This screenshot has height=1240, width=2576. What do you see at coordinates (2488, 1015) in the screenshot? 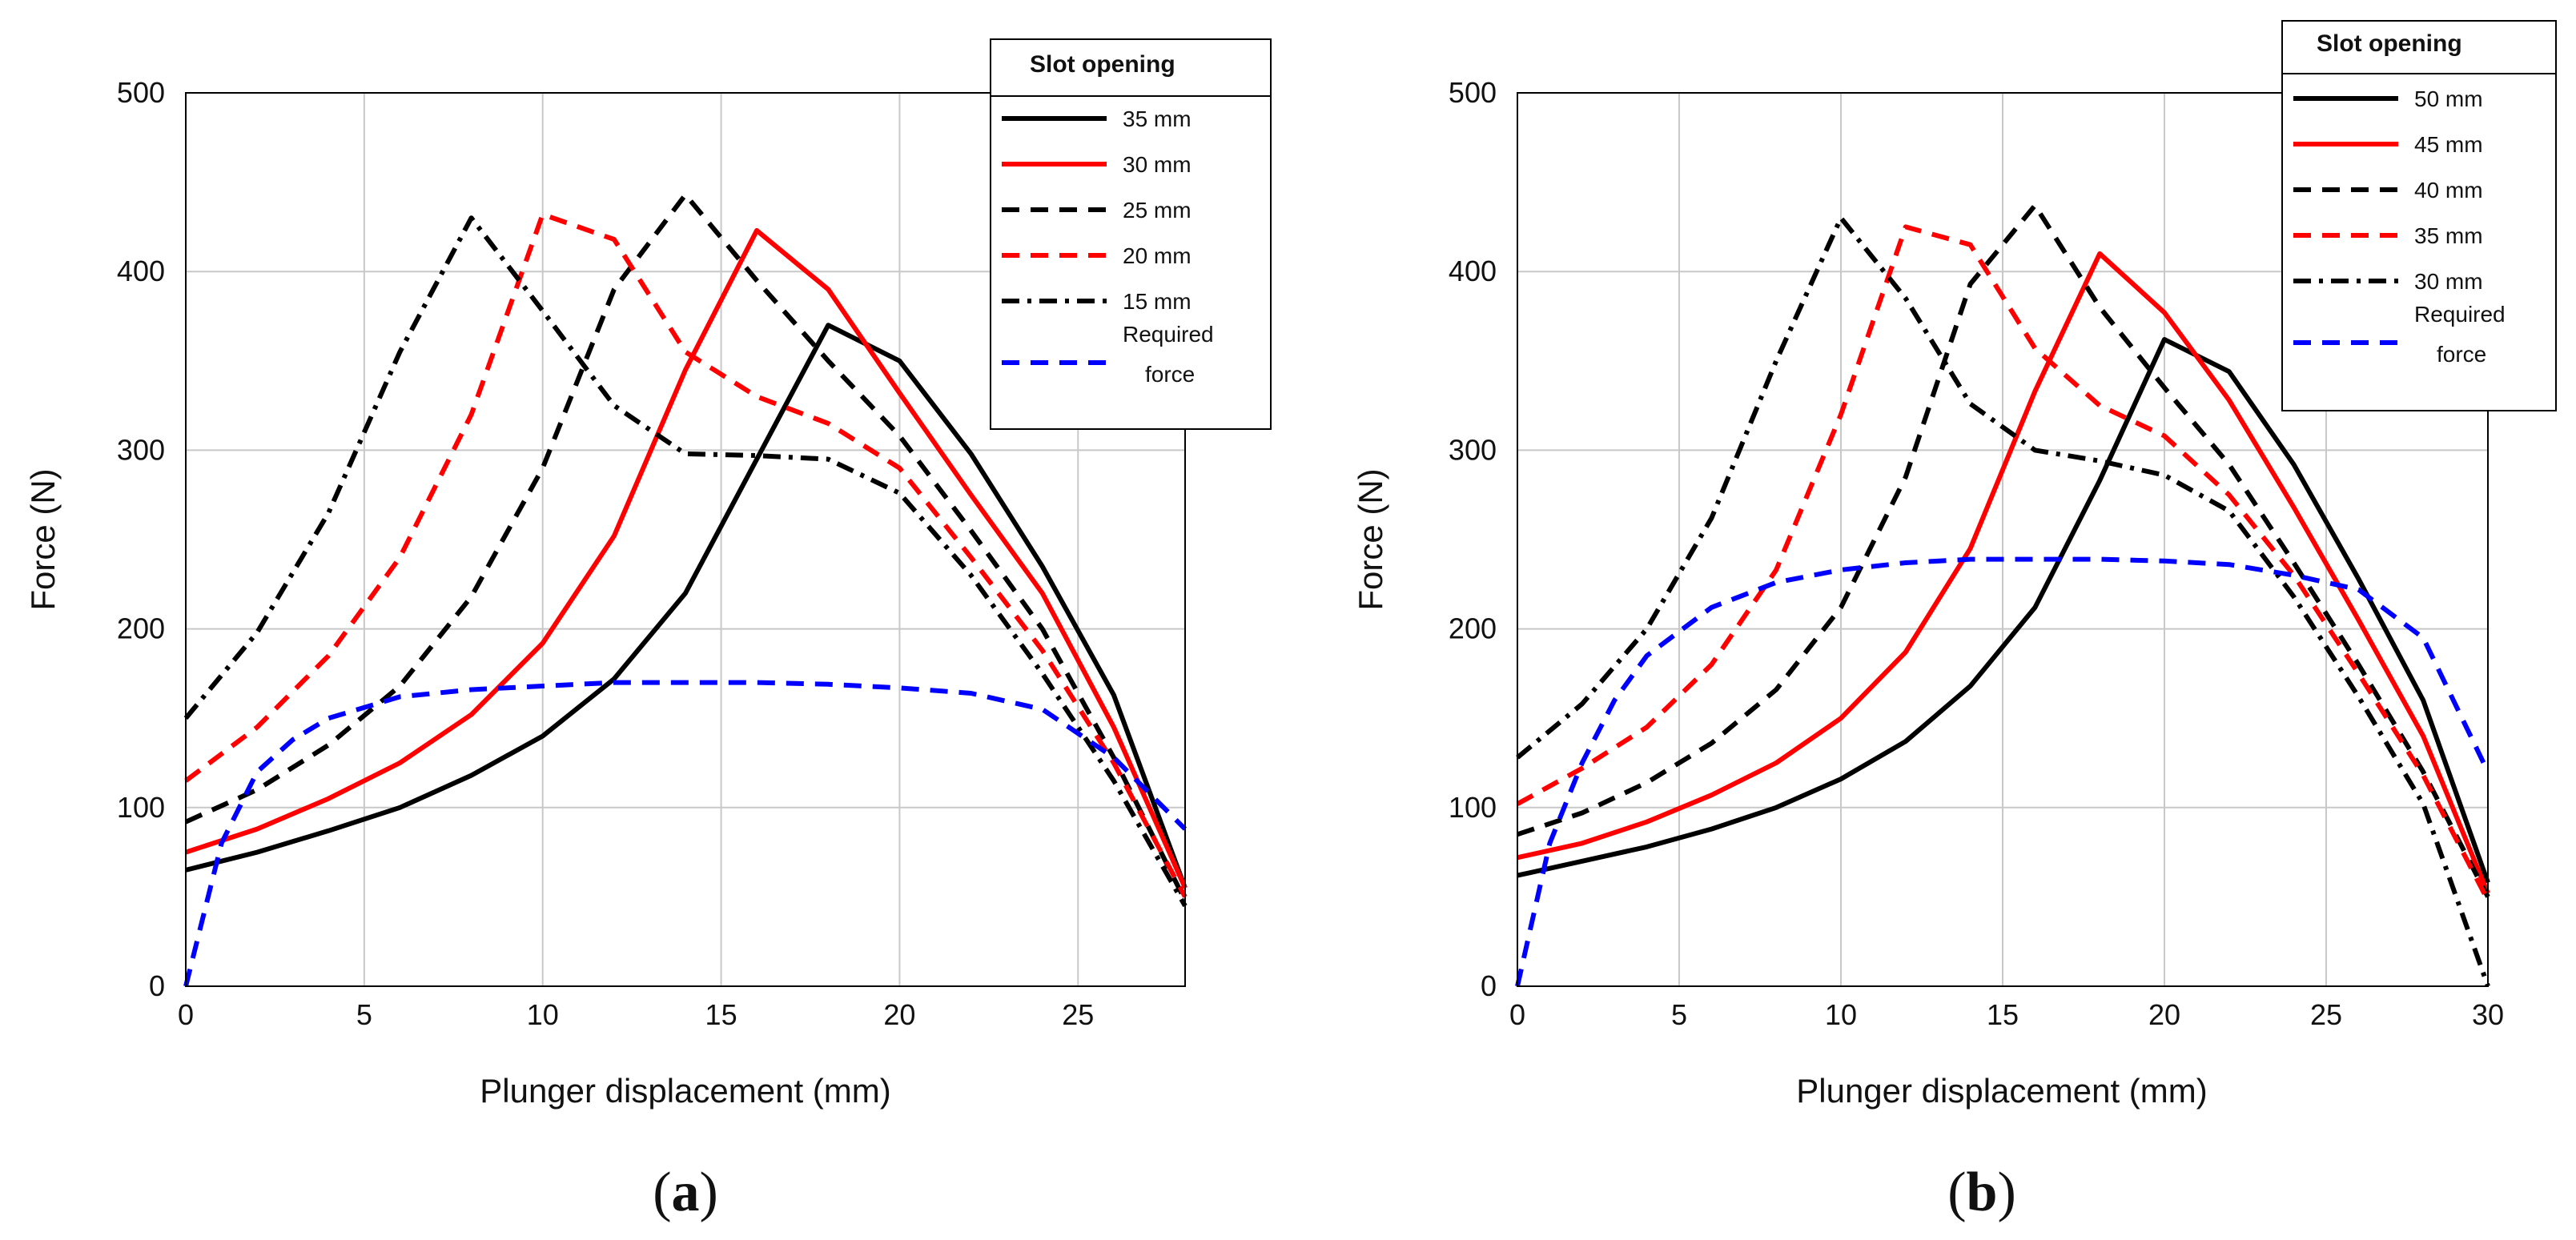
I see `x-tick-label: 30` at bounding box center [2488, 1015].